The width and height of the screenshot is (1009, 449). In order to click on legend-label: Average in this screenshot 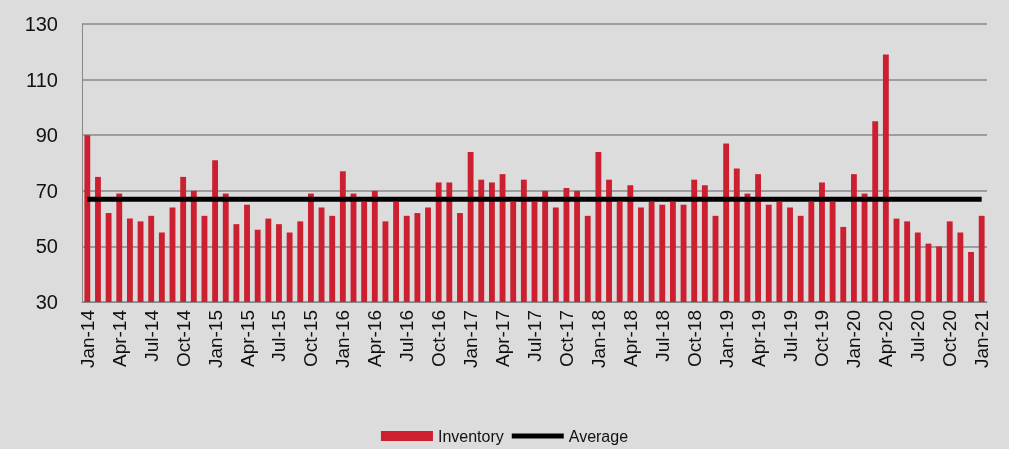, I will do `click(598, 436)`.